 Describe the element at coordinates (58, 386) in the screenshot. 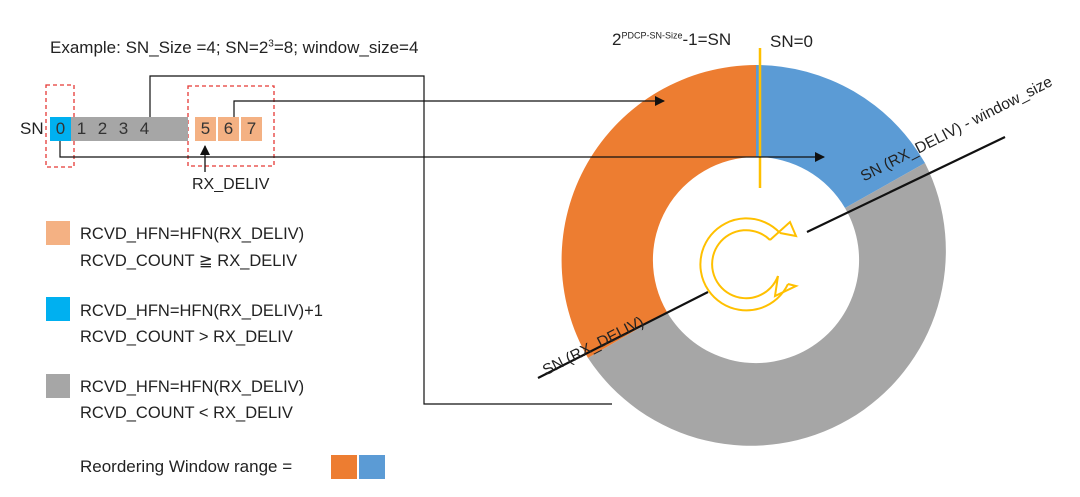

I see `legend-swatch-gray` at that location.